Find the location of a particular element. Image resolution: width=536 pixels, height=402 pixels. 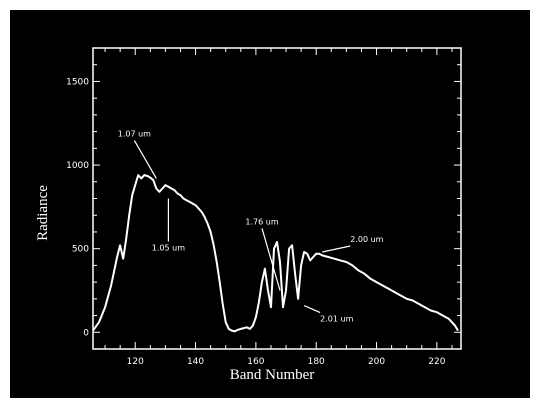

annotation-label: 2.01 um is located at coordinates (336, 319).